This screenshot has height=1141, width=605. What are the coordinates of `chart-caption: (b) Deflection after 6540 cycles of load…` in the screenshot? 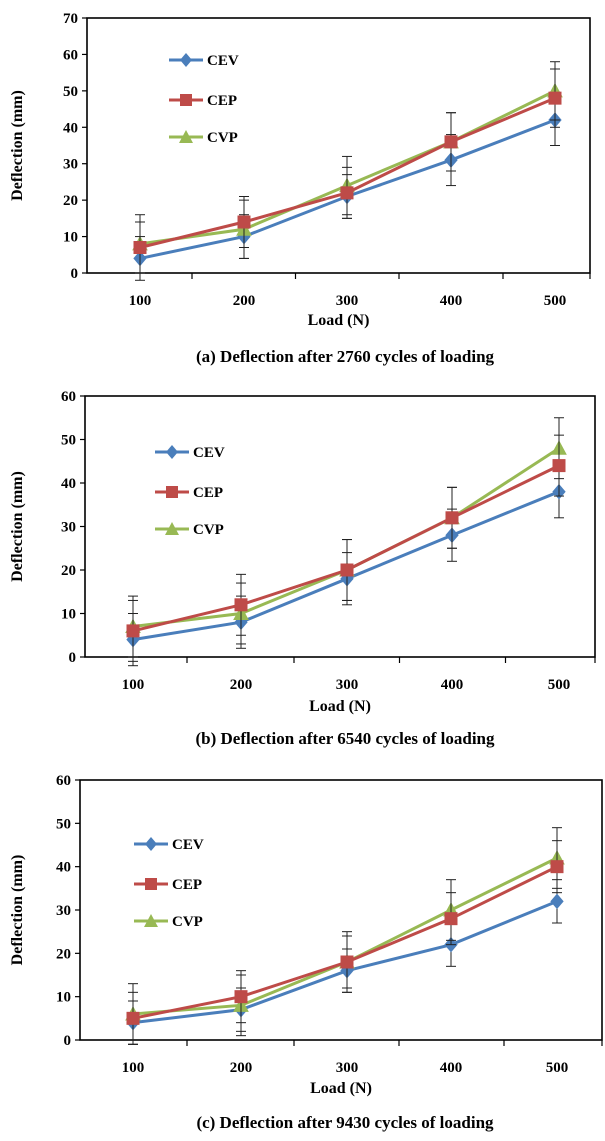 It's located at (345, 738).